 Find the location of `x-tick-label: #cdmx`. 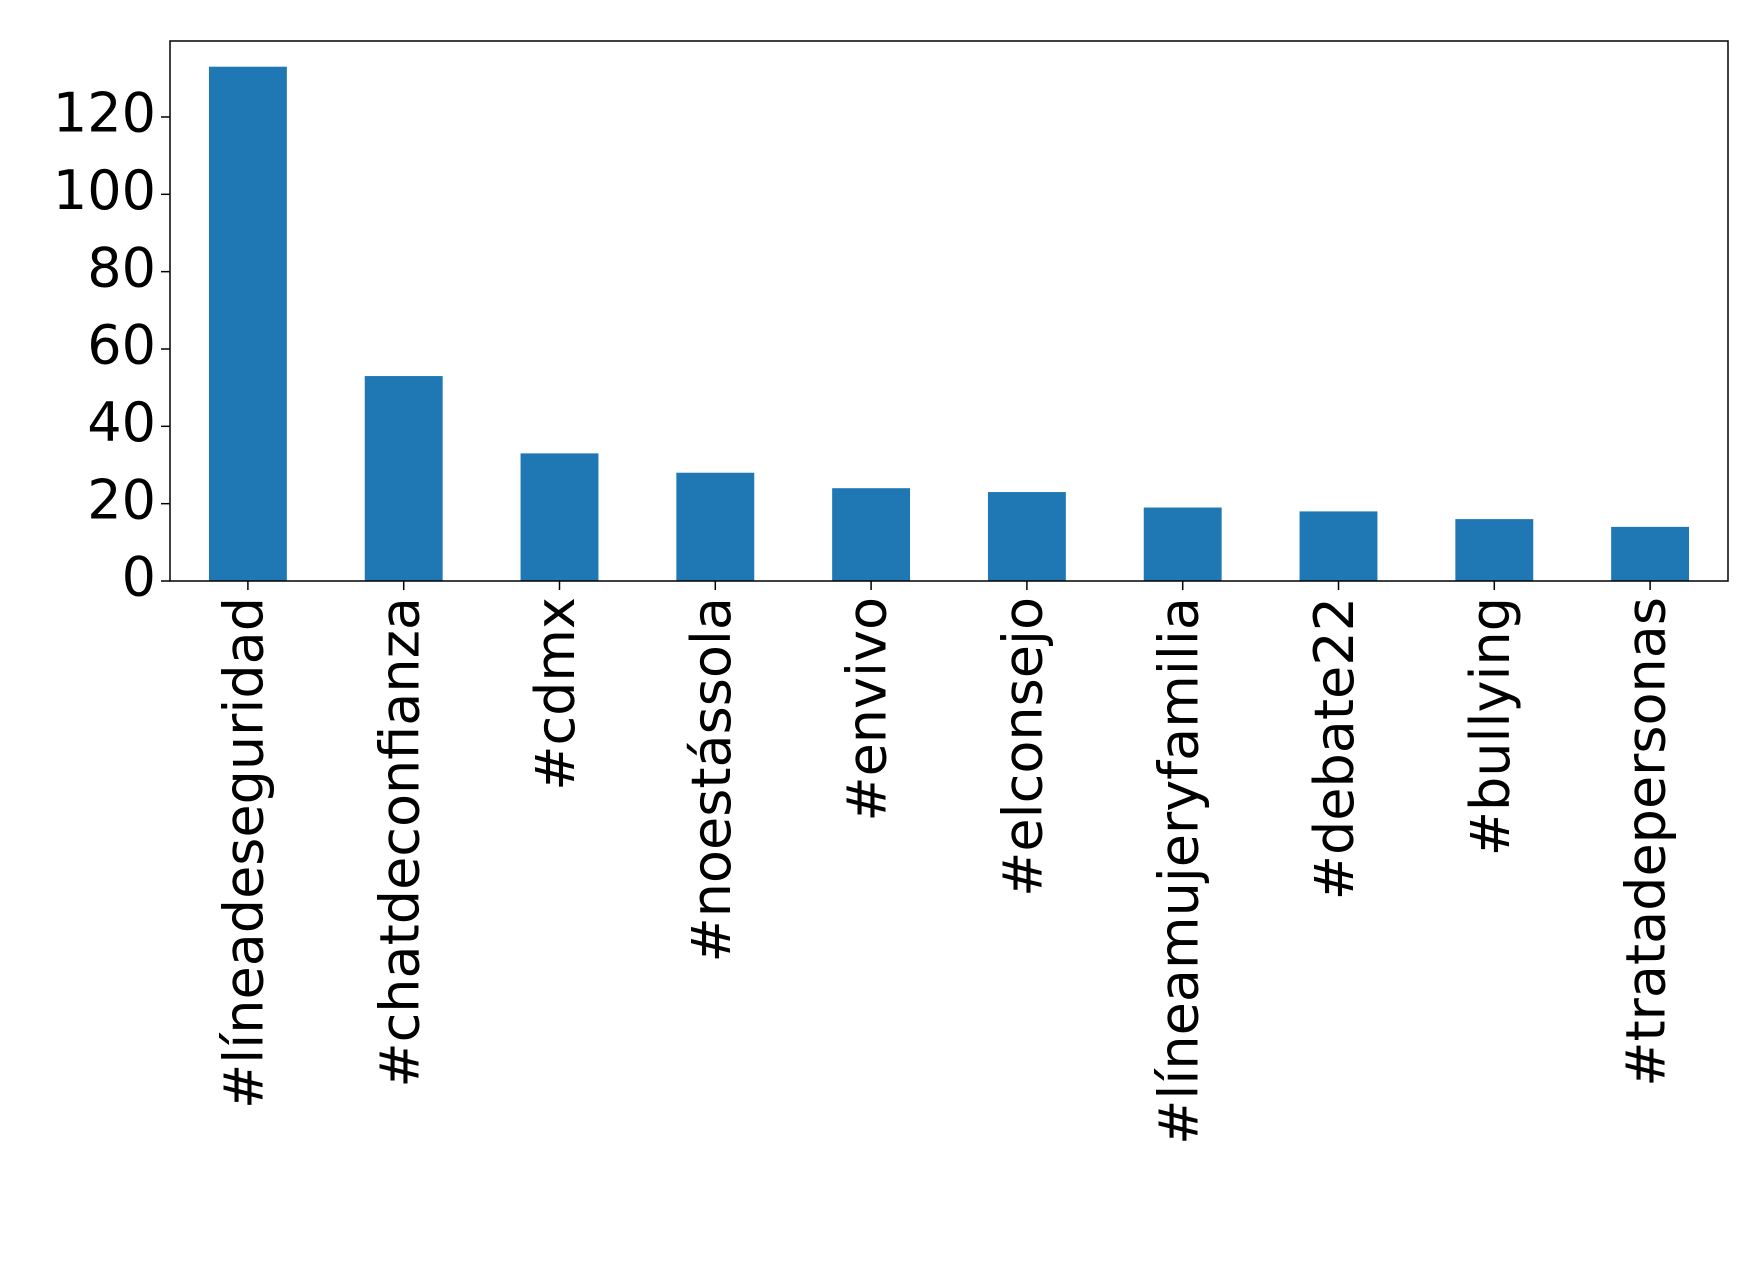

x-tick-label: #cdmx is located at coordinates (555, 694).